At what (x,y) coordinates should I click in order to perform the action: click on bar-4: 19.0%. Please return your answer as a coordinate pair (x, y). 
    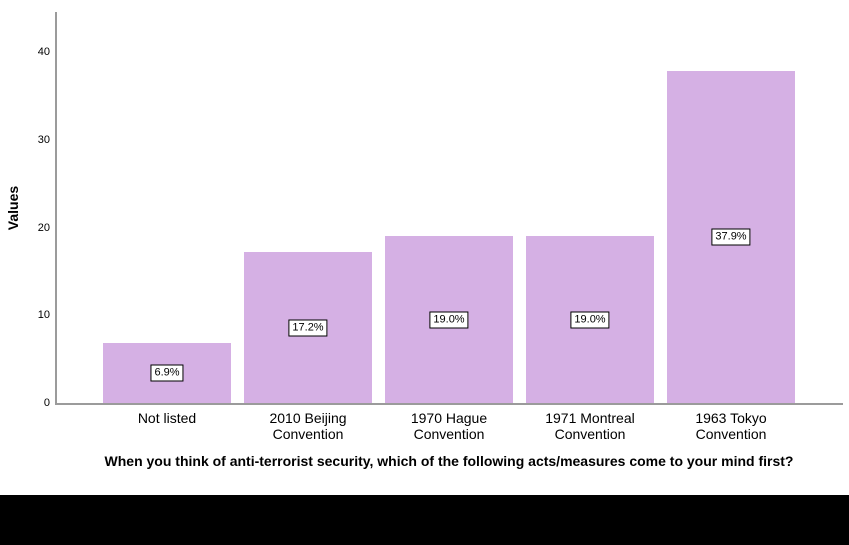
    Looking at the image, I should click on (590, 319).